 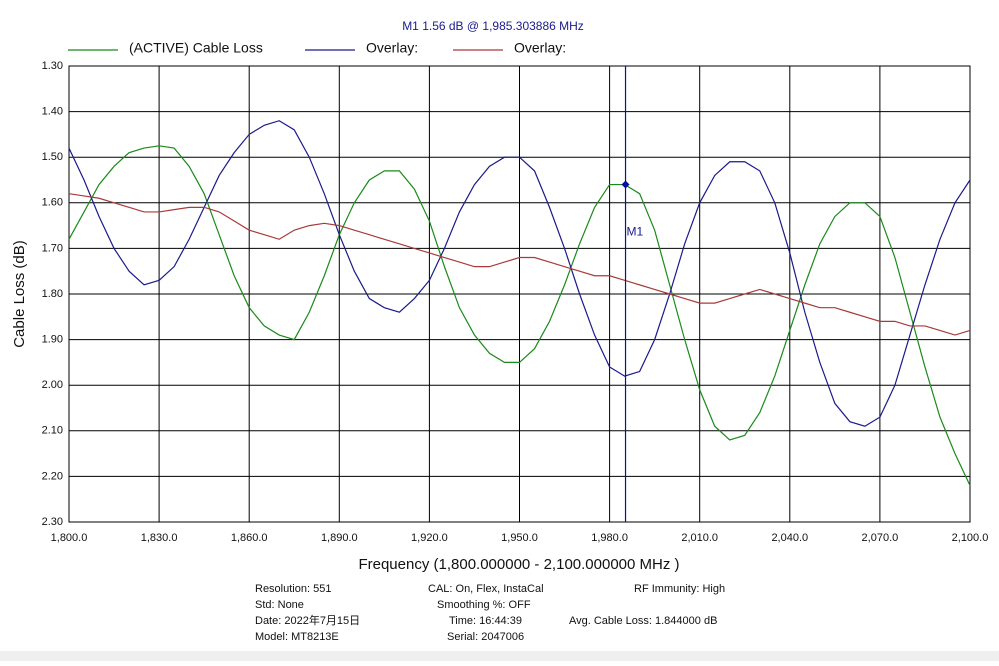 What do you see at coordinates (52, 66) in the screenshot?
I see `y-tick-label: 1.30` at bounding box center [52, 66].